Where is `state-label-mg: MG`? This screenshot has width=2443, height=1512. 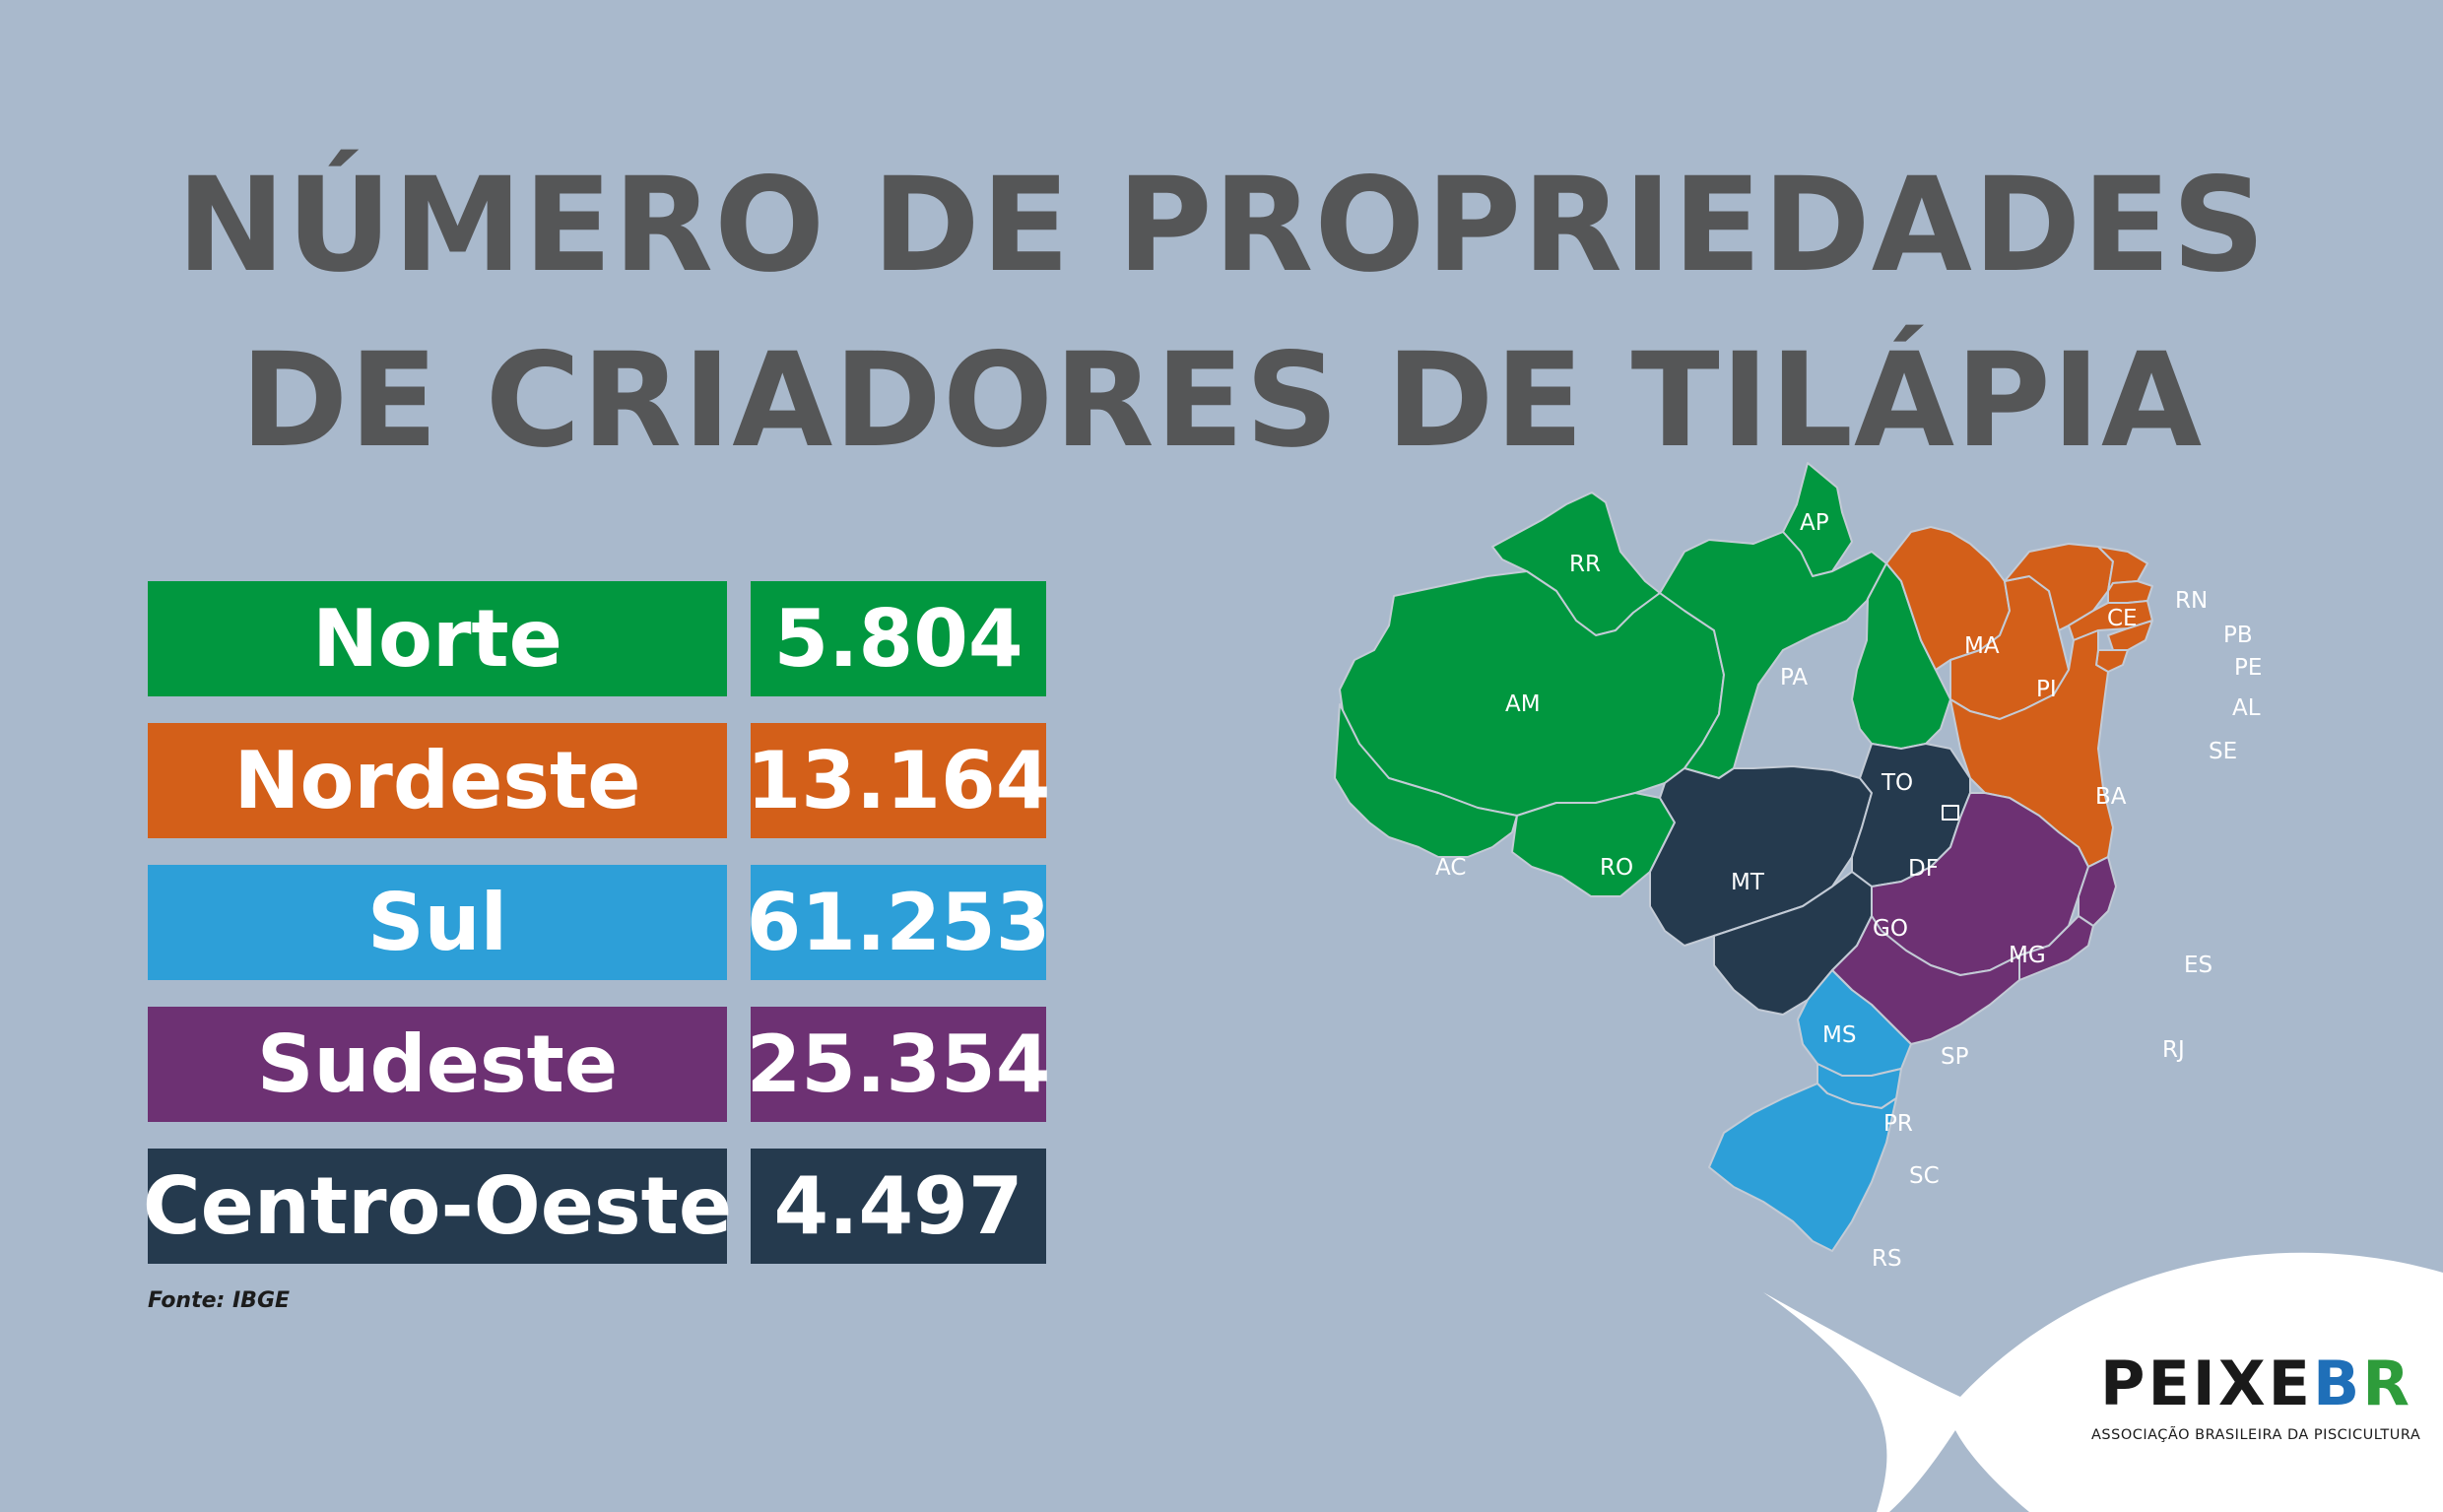
state-label-mg: MG is located at coordinates (2028, 955).